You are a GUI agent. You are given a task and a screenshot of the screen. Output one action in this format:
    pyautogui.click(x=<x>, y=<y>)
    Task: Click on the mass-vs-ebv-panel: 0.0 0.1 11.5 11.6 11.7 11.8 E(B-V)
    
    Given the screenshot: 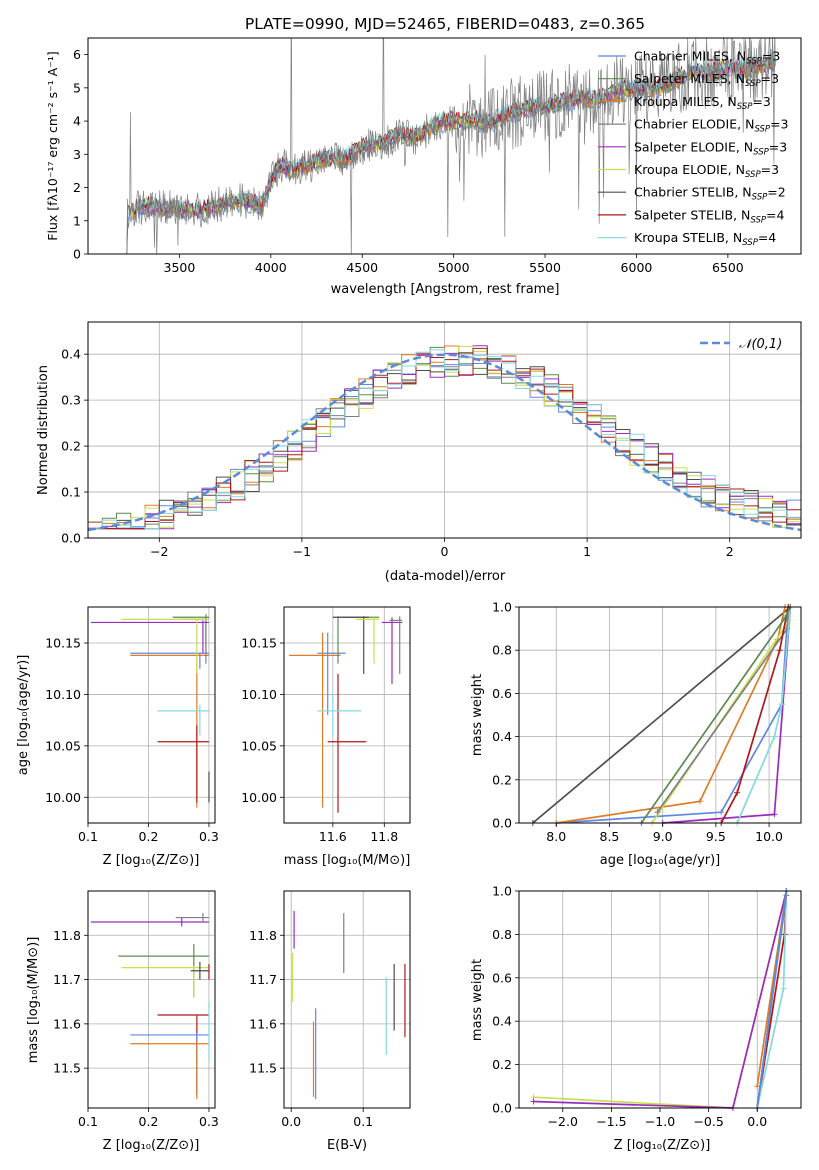 What is the action you would take?
    pyautogui.click(x=330, y=1021)
    